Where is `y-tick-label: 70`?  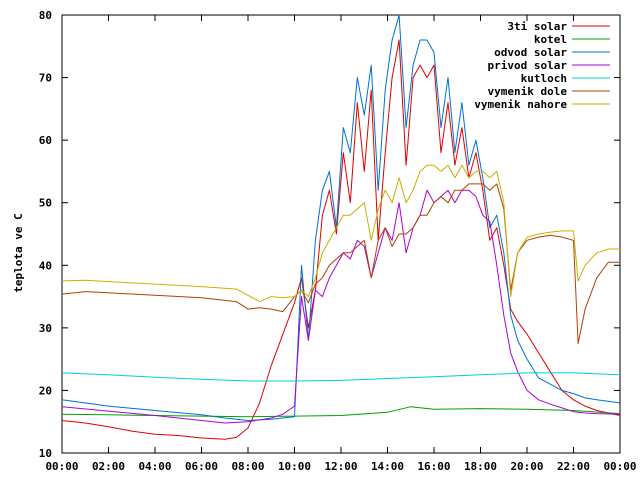 y-tick-label: 70 is located at coordinates (45, 78).